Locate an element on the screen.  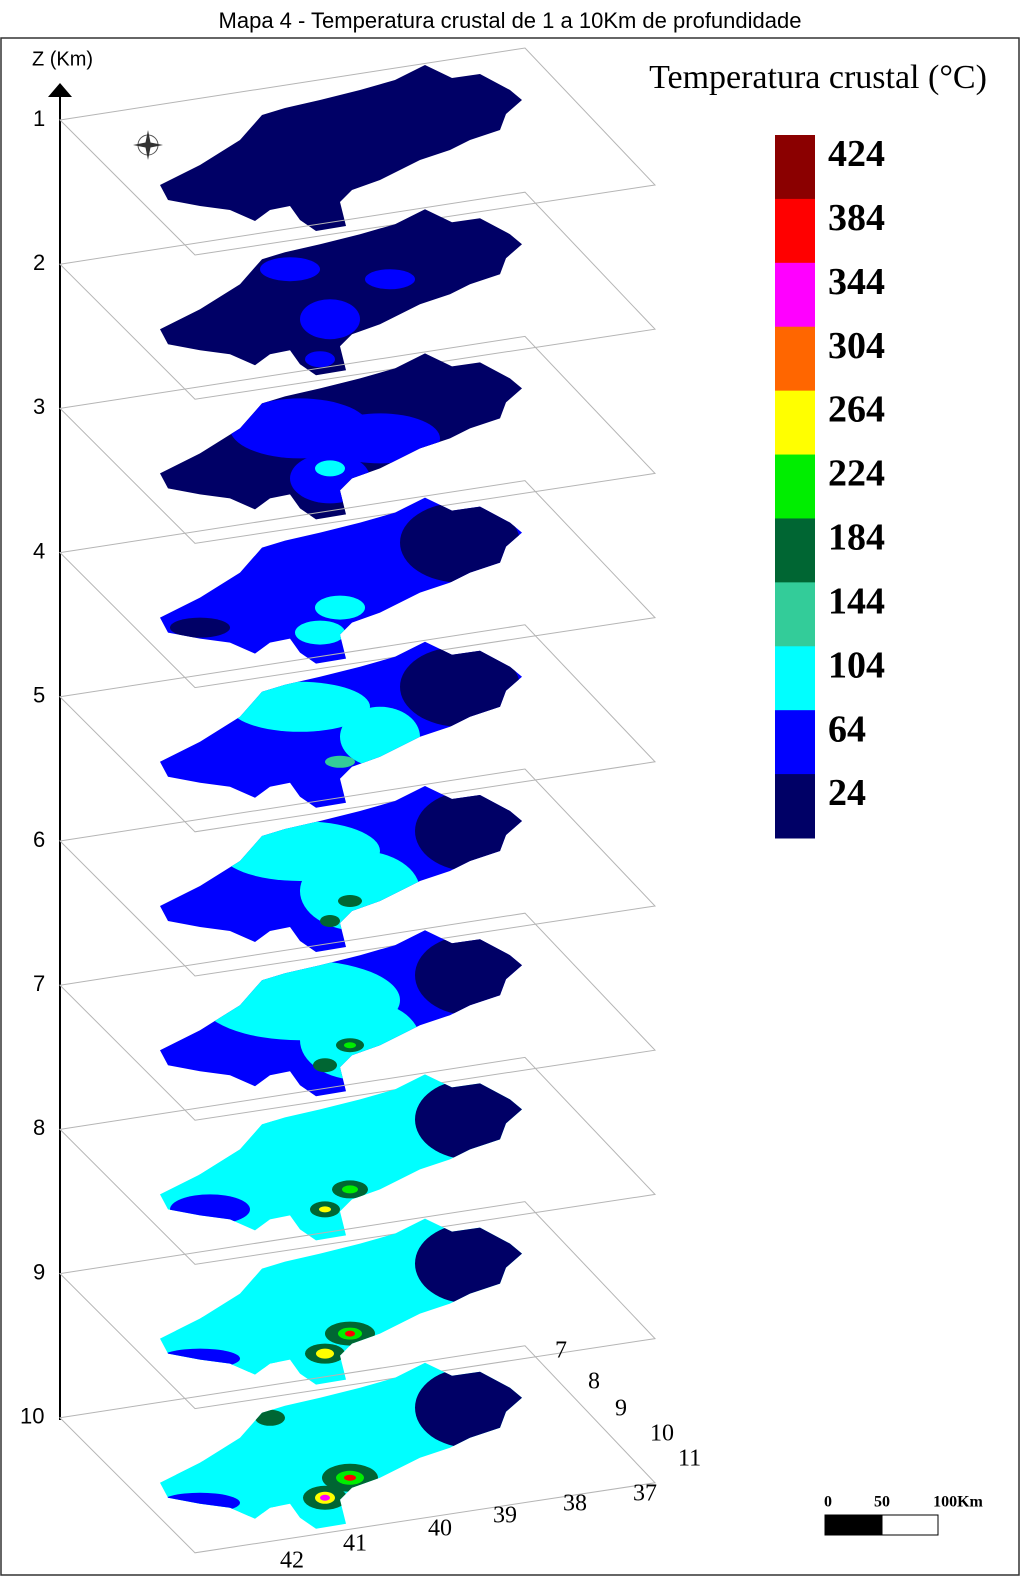
legend-label: 224 is located at coordinates (856, 474).